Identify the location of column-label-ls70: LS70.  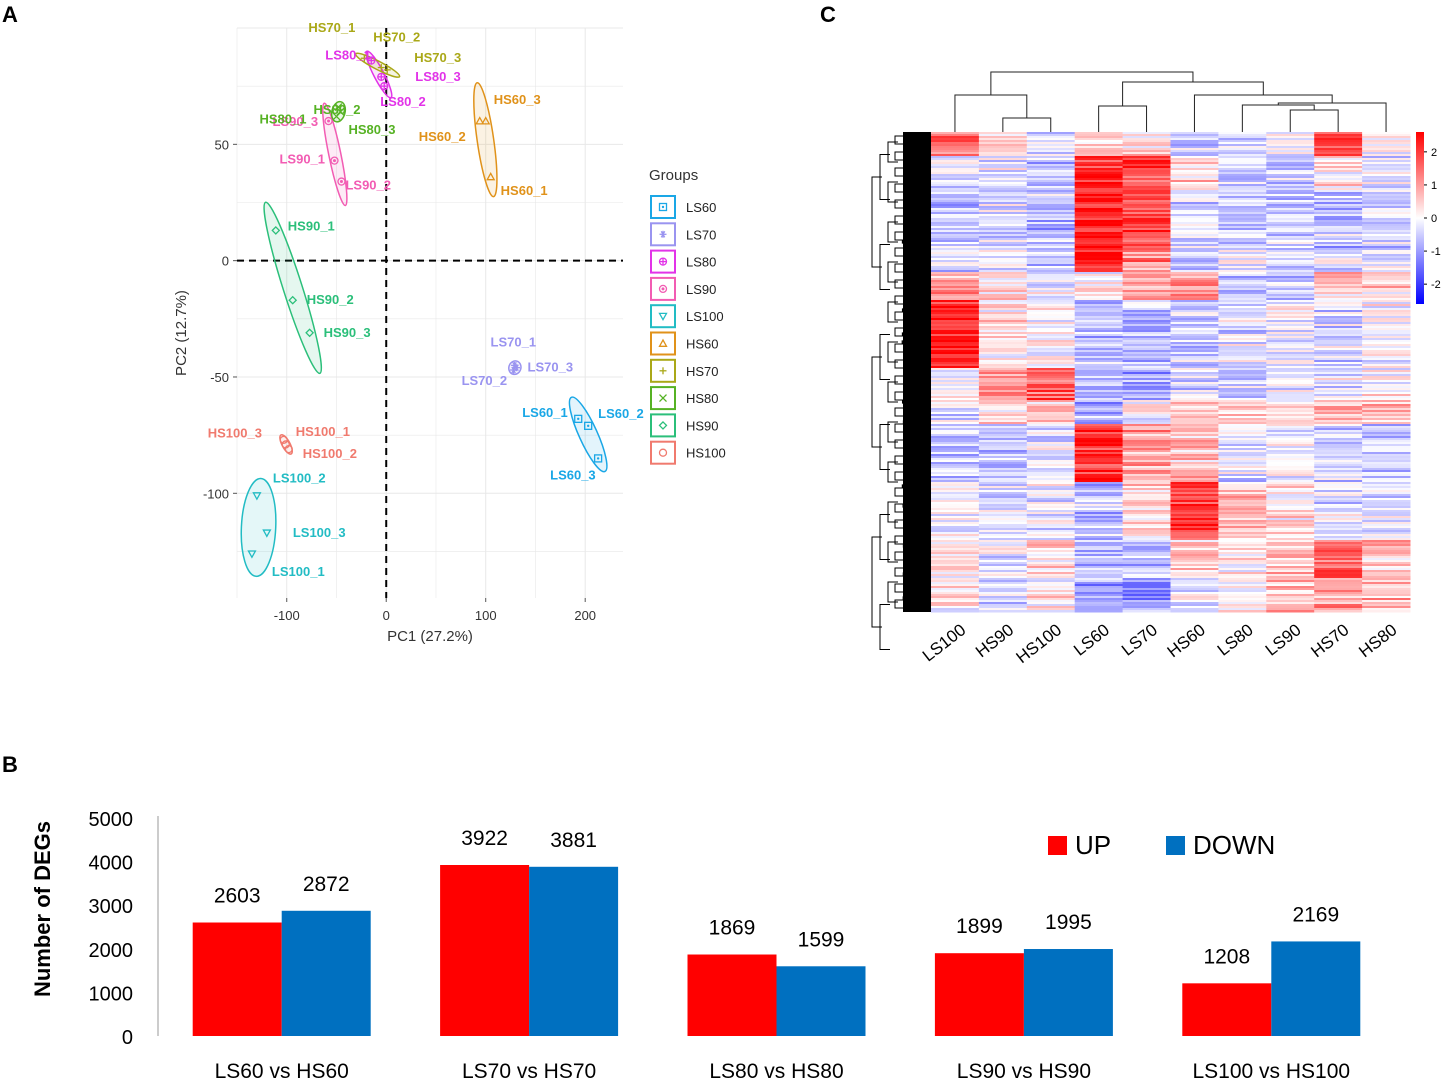
(1139, 639).